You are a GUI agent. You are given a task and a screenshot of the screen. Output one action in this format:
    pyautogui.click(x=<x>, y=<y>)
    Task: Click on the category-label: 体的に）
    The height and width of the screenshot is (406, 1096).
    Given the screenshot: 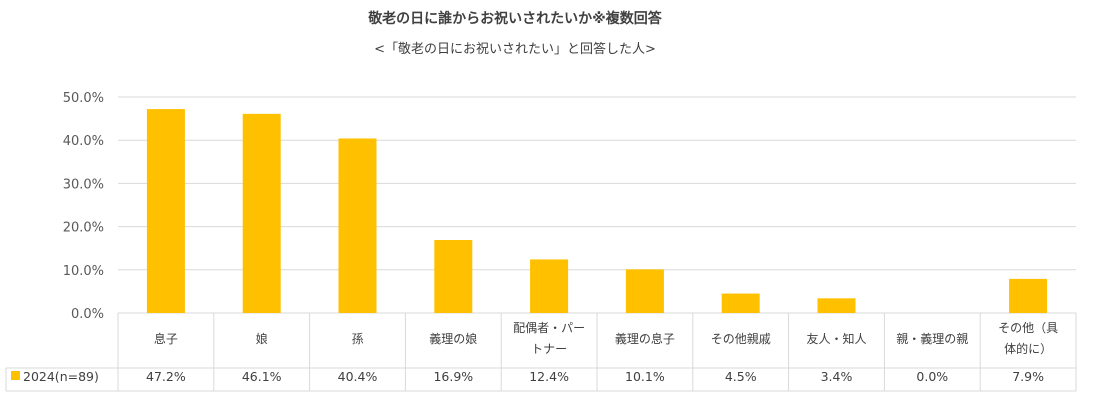 What is the action you would take?
    pyautogui.click(x=1028, y=348)
    